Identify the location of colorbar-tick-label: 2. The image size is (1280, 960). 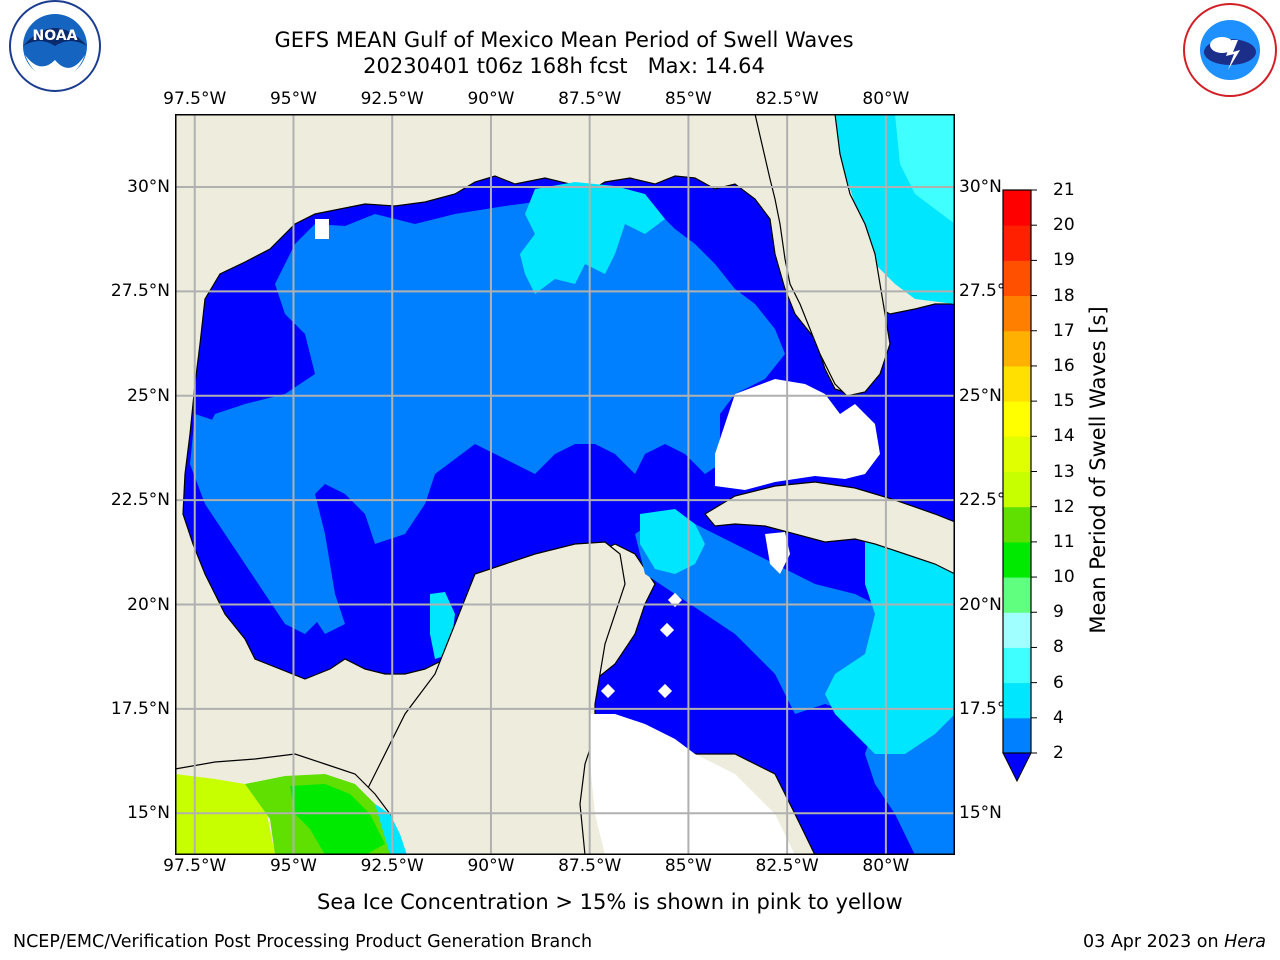
(1058, 753).